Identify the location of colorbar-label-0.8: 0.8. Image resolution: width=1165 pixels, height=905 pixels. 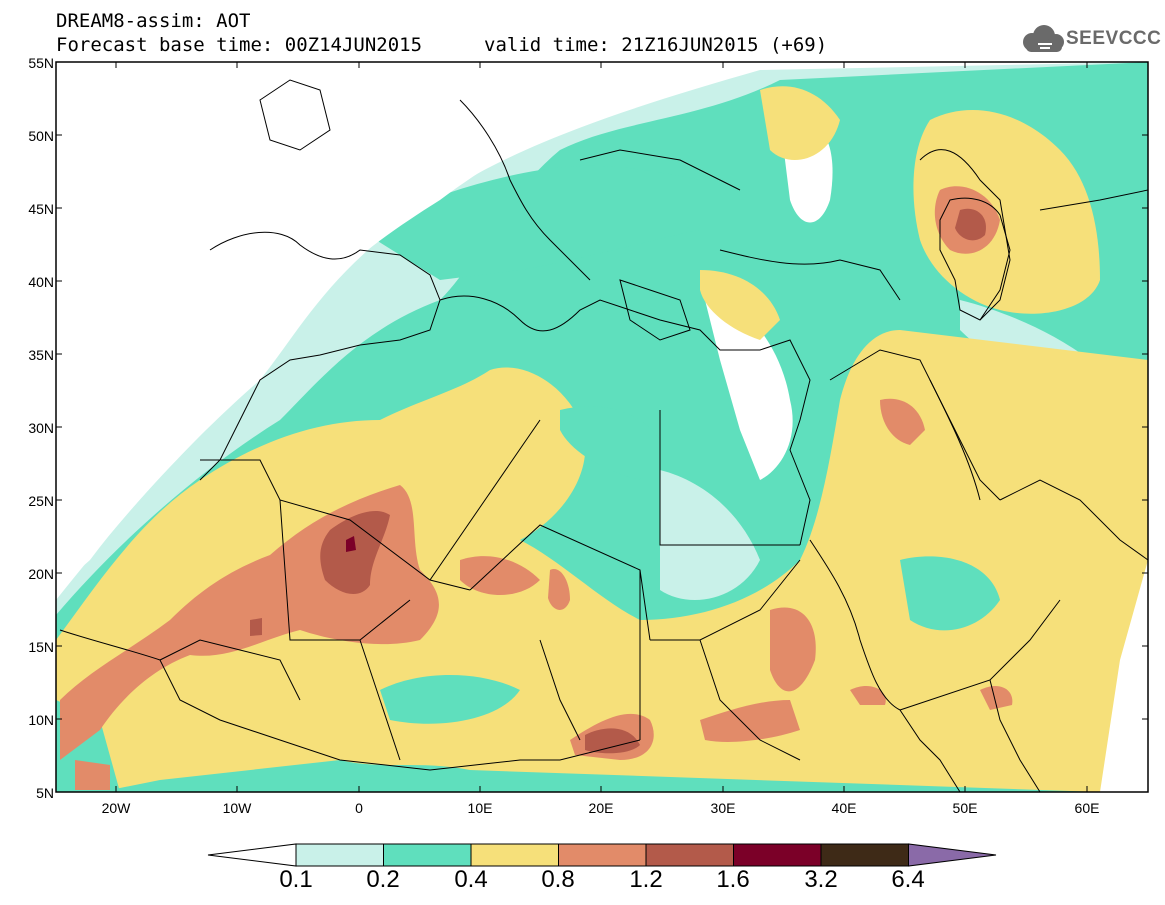
(558, 879).